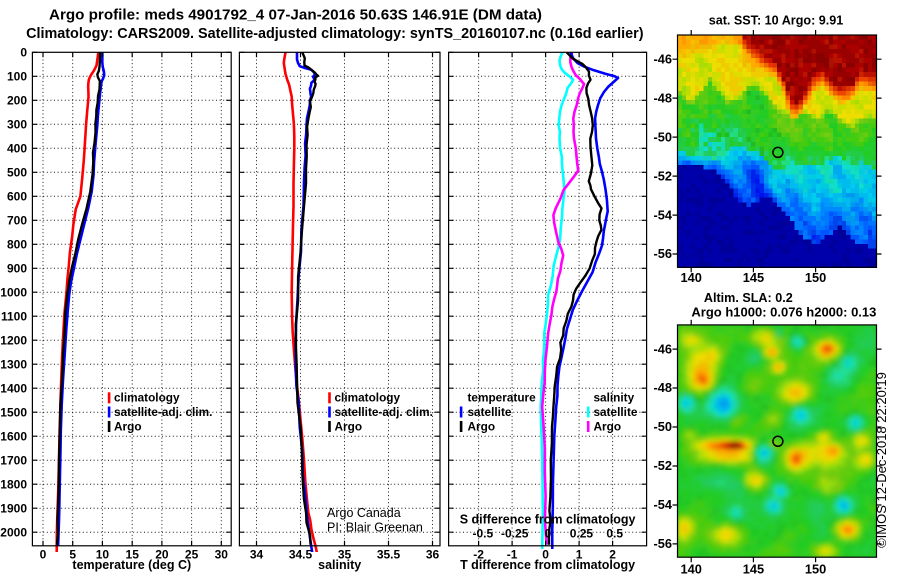 This screenshot has height=580, width=900. I want to click on svg-text: 25, so click(192, 555).